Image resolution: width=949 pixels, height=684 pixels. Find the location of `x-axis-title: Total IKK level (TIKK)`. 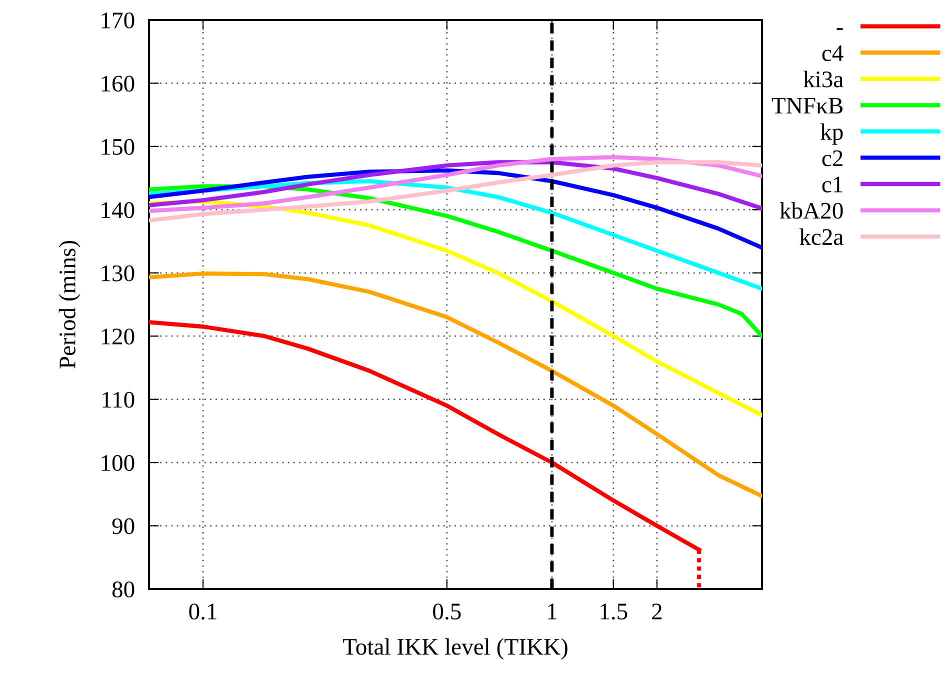

x-axis-title: Total IKK level (TIKK) is located at coordinates (455, 649).